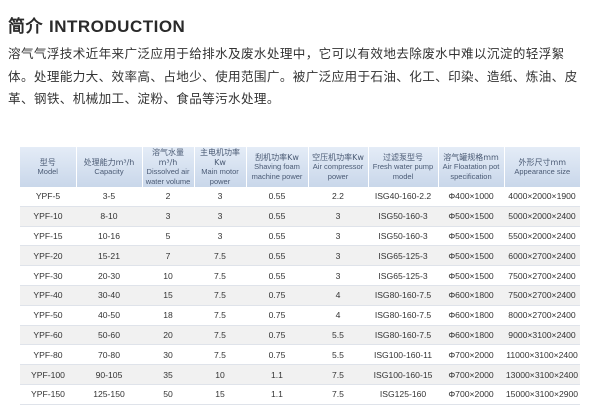 The image size is (598, 414). I want to click on column-header-en: Fresh water pump model, so click(403, 171).